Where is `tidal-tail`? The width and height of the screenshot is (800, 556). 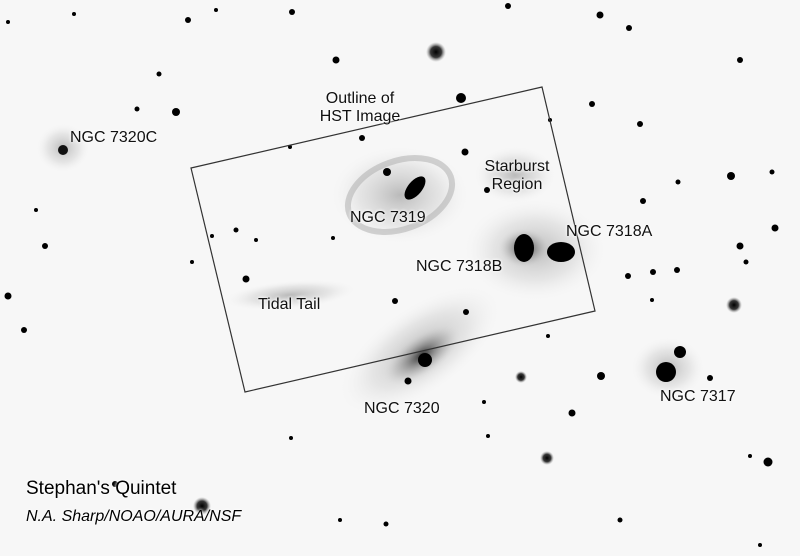 tidal-tail is located at coordinates (290, 295).